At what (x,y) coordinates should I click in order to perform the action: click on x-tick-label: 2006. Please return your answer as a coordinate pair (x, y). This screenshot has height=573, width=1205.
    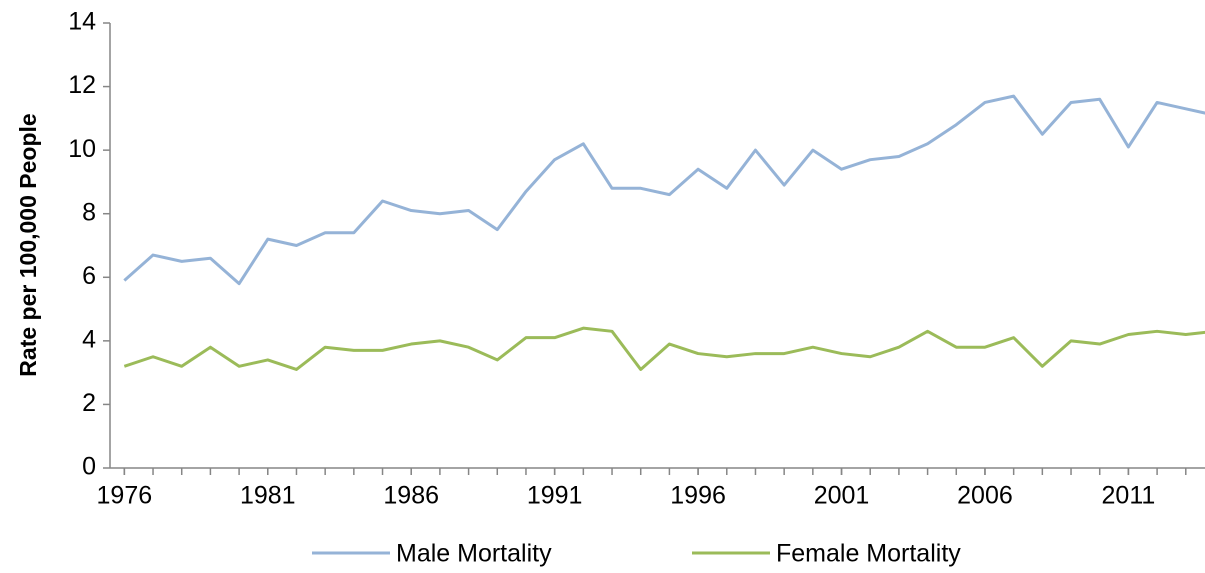
    Looking at the image, I should click on (985, 496).